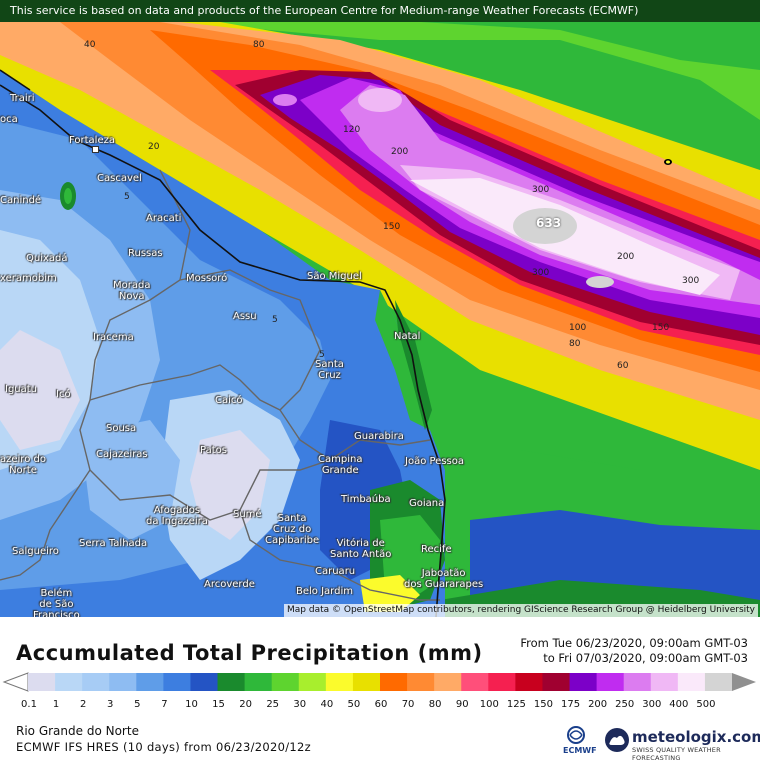  I want to click on scale-tick-label: 5, so click(137, 704).